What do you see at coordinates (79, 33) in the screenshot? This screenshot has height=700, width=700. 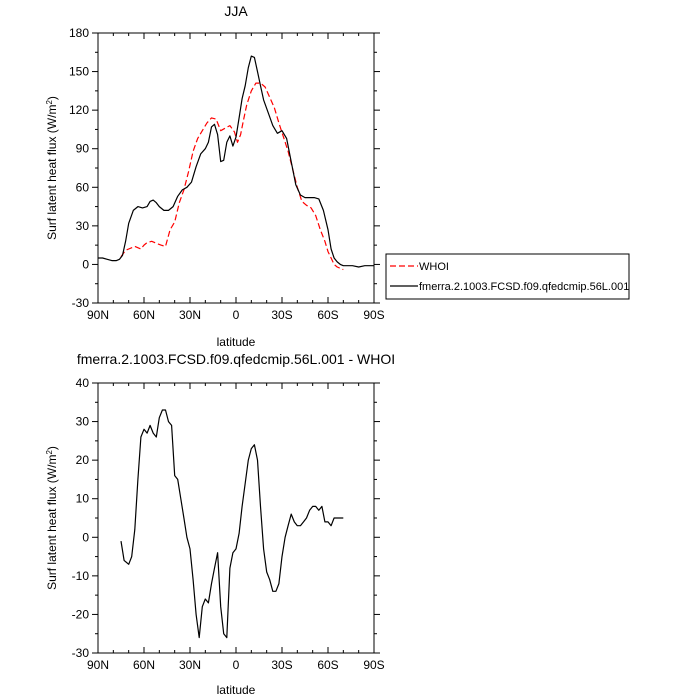 I see `top-y-tick-label: 180` at bounding box center [79, 33].